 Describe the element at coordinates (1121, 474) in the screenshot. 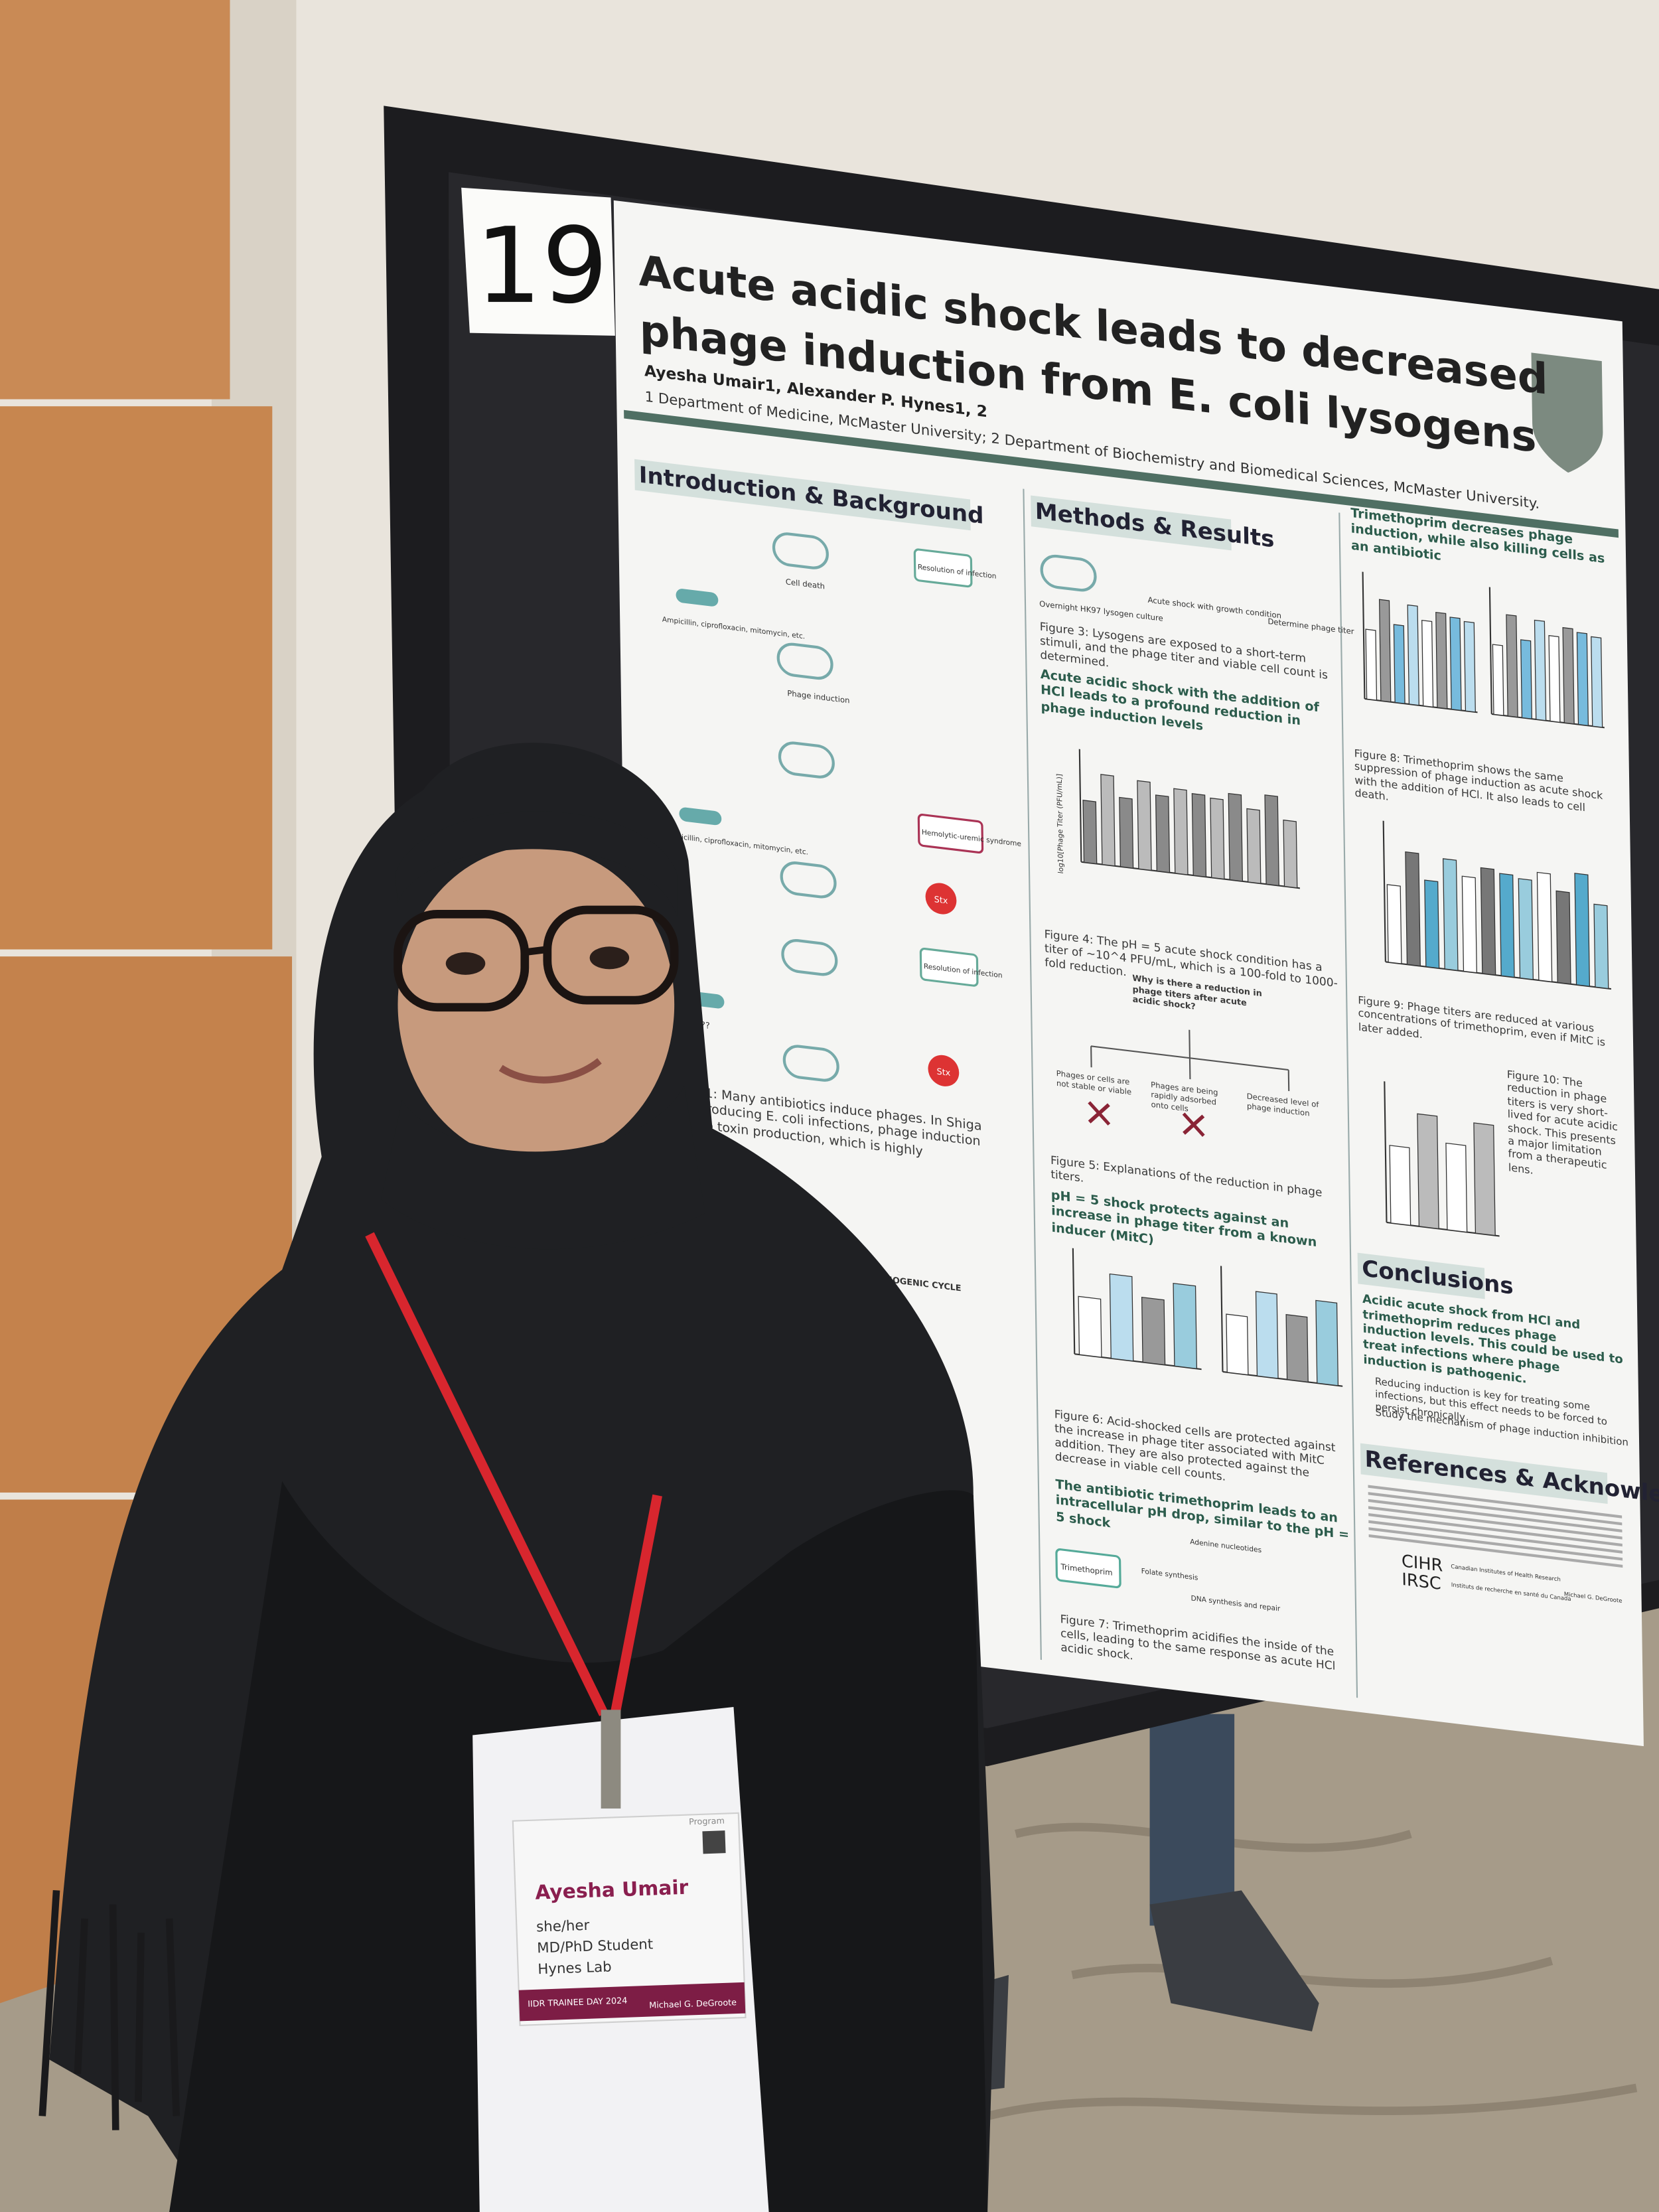

I see `header-band` at that location.